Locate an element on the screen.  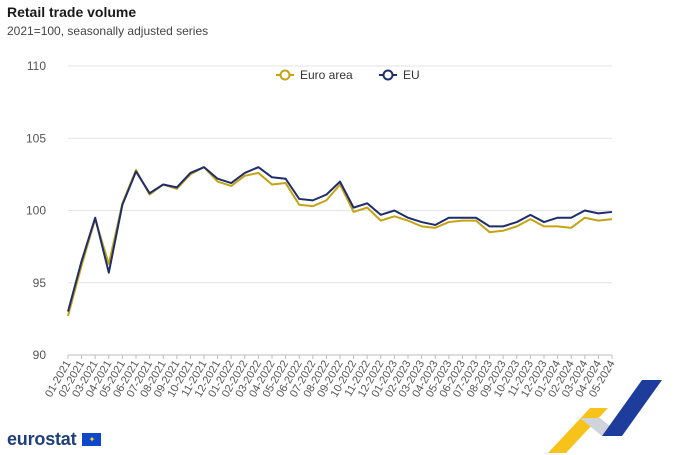
legend: Euro area EU is located at coordinates (348, 75).